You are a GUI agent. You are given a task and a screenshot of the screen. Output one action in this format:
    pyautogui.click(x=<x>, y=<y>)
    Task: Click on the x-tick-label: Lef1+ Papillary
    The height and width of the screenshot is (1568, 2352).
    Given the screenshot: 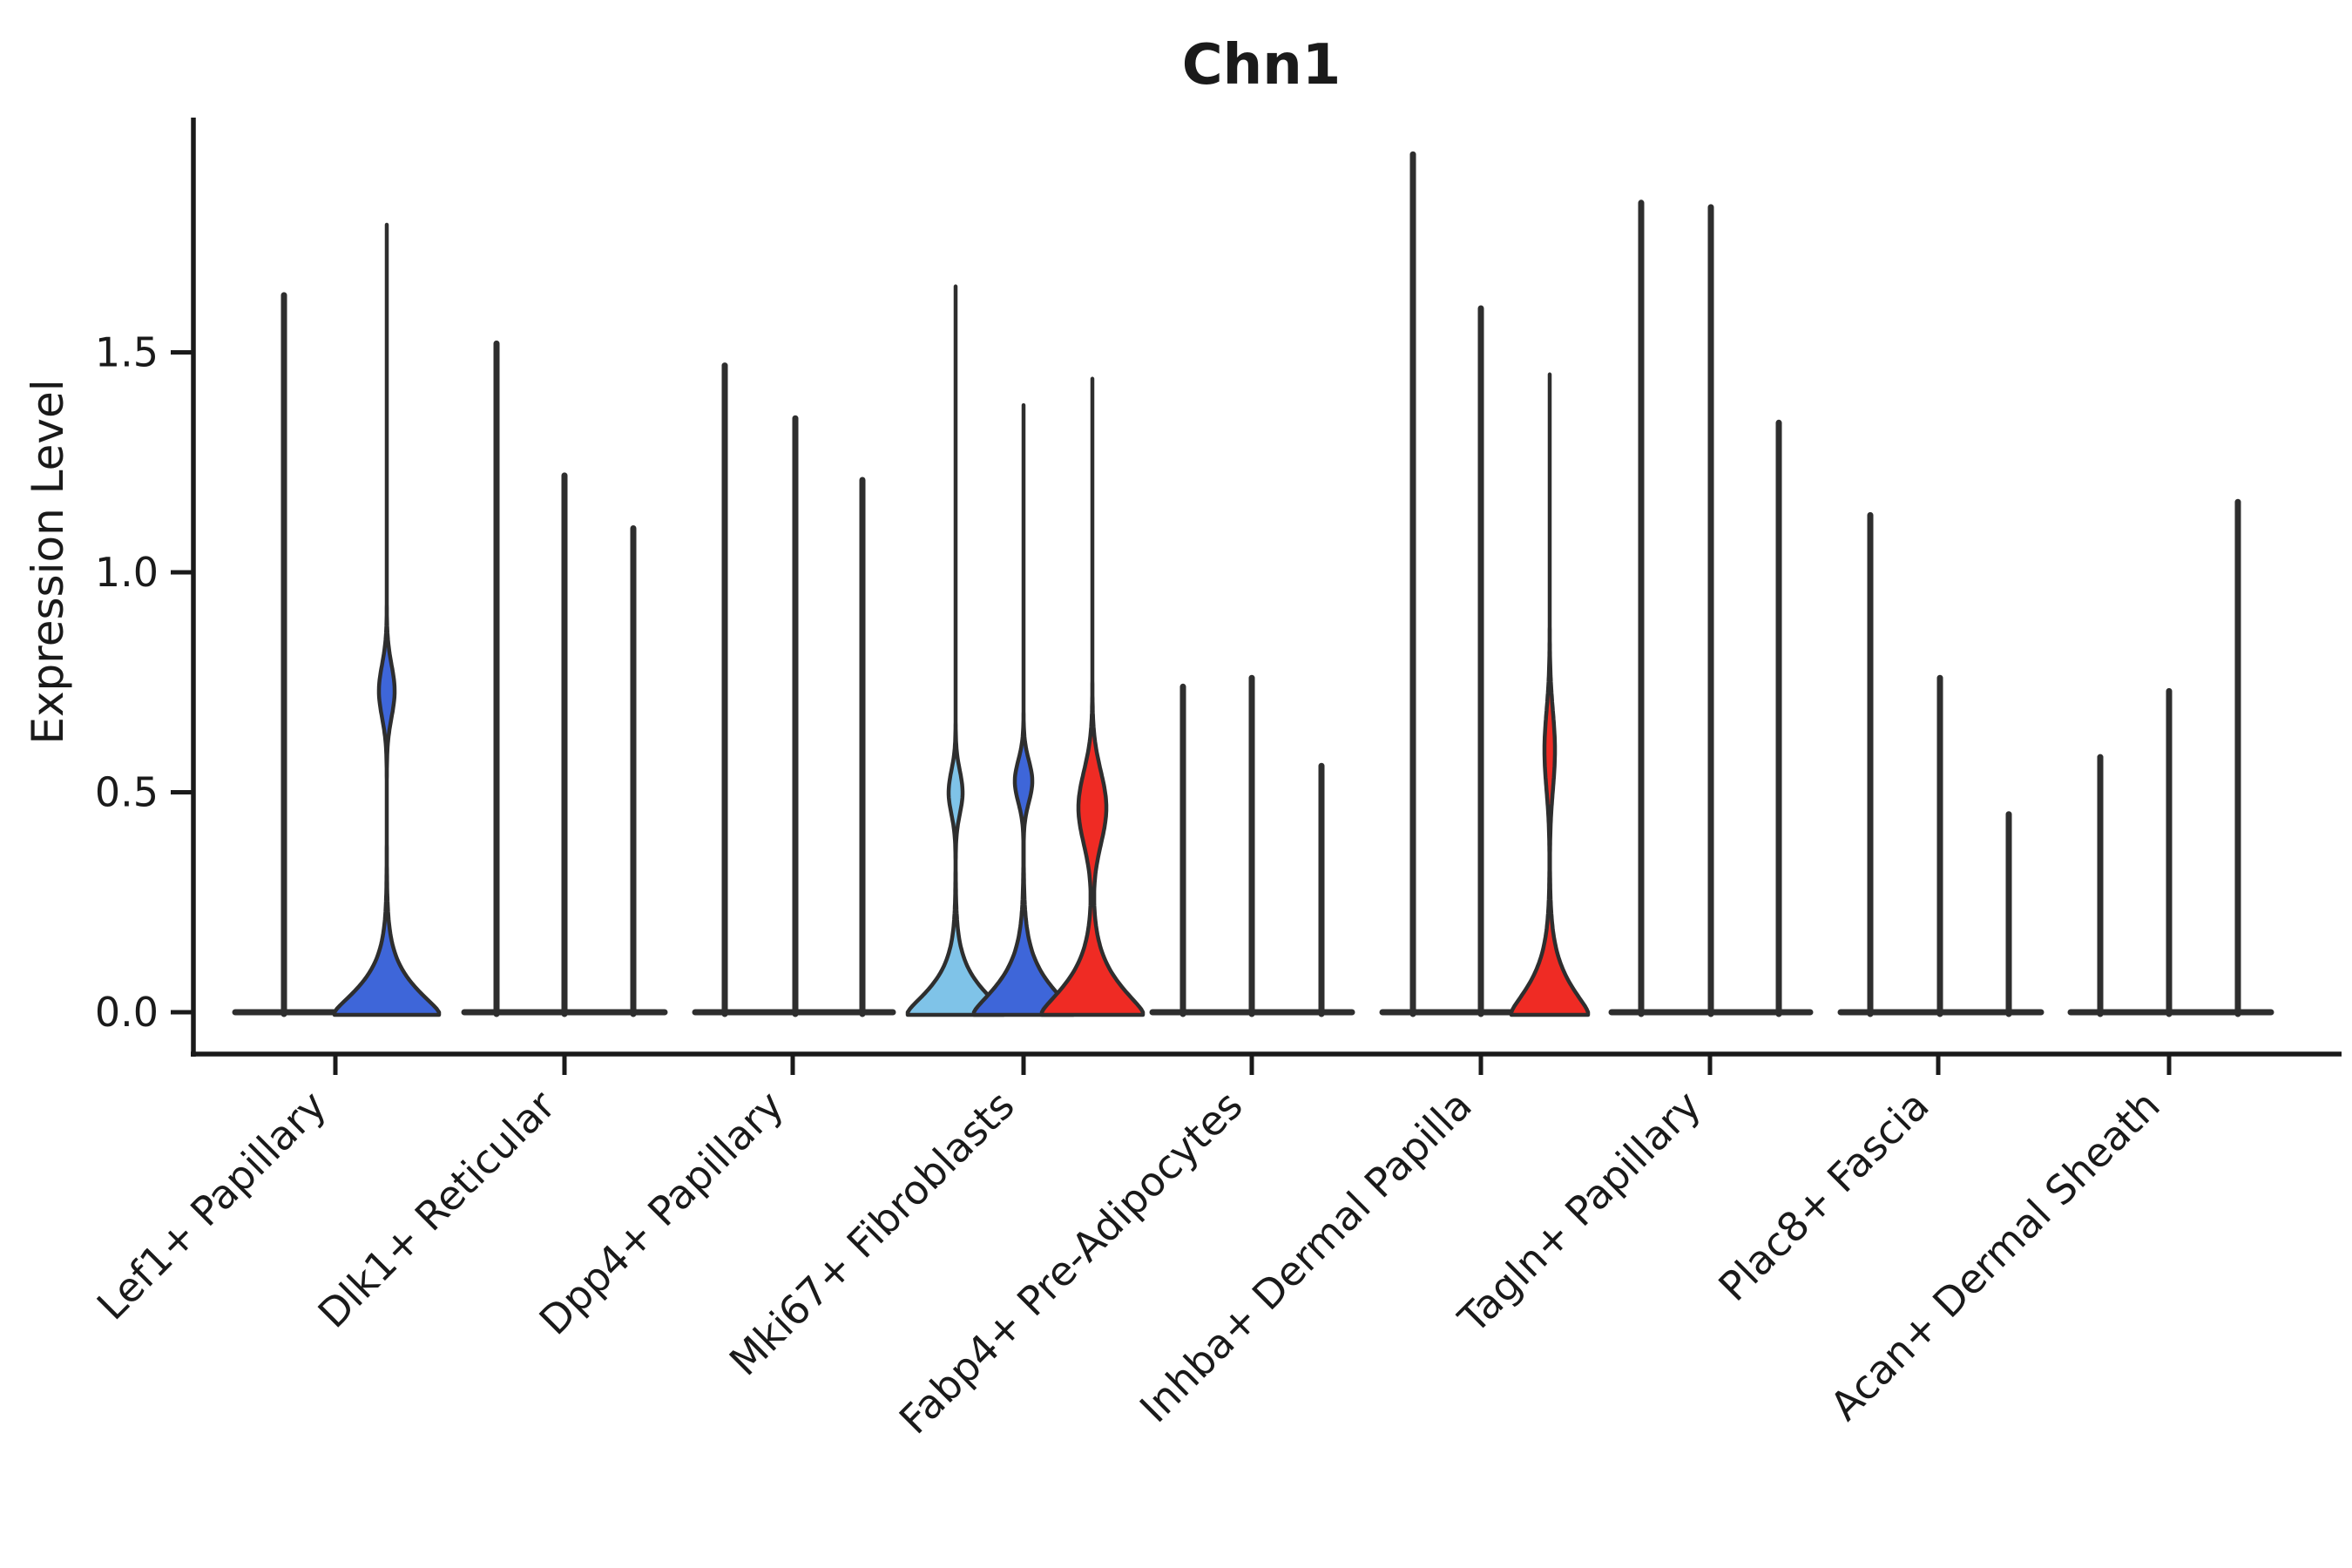 What is the action you would take?
    pyautogui.click(x=211, y=1205)
    